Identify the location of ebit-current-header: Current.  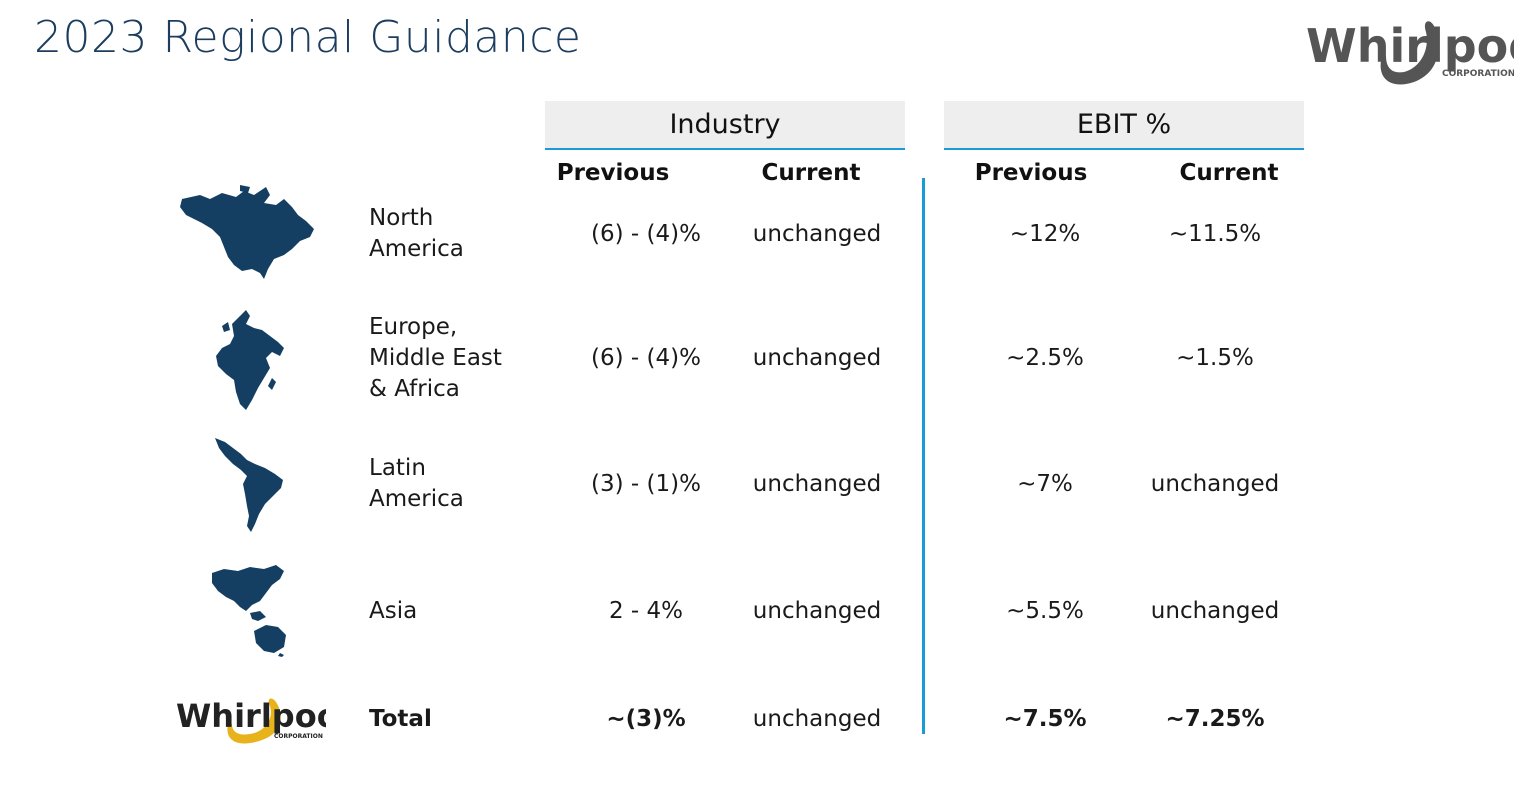
(1229, 173).